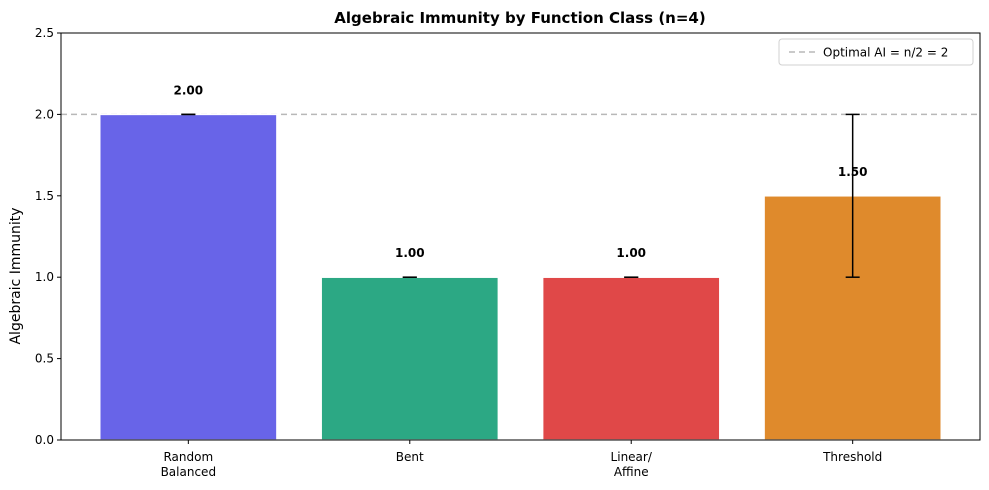 The width and height of the screenshot is (989, 490). I want to click on legend: Optimal AI = n/2 = 2, so click(876, 52).